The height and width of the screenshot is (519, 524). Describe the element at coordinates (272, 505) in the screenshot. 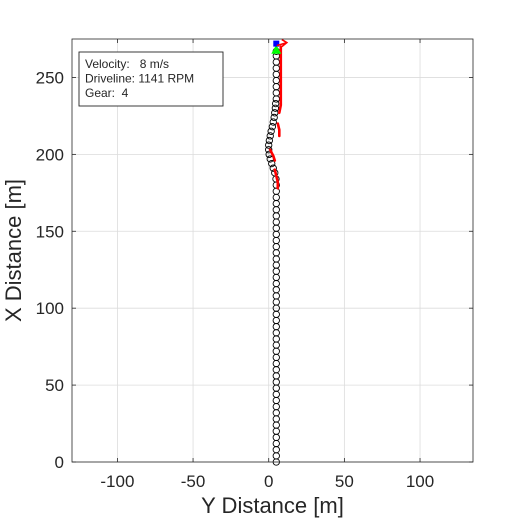

I see `x-axis-label: Y Distance [m]` at that location.